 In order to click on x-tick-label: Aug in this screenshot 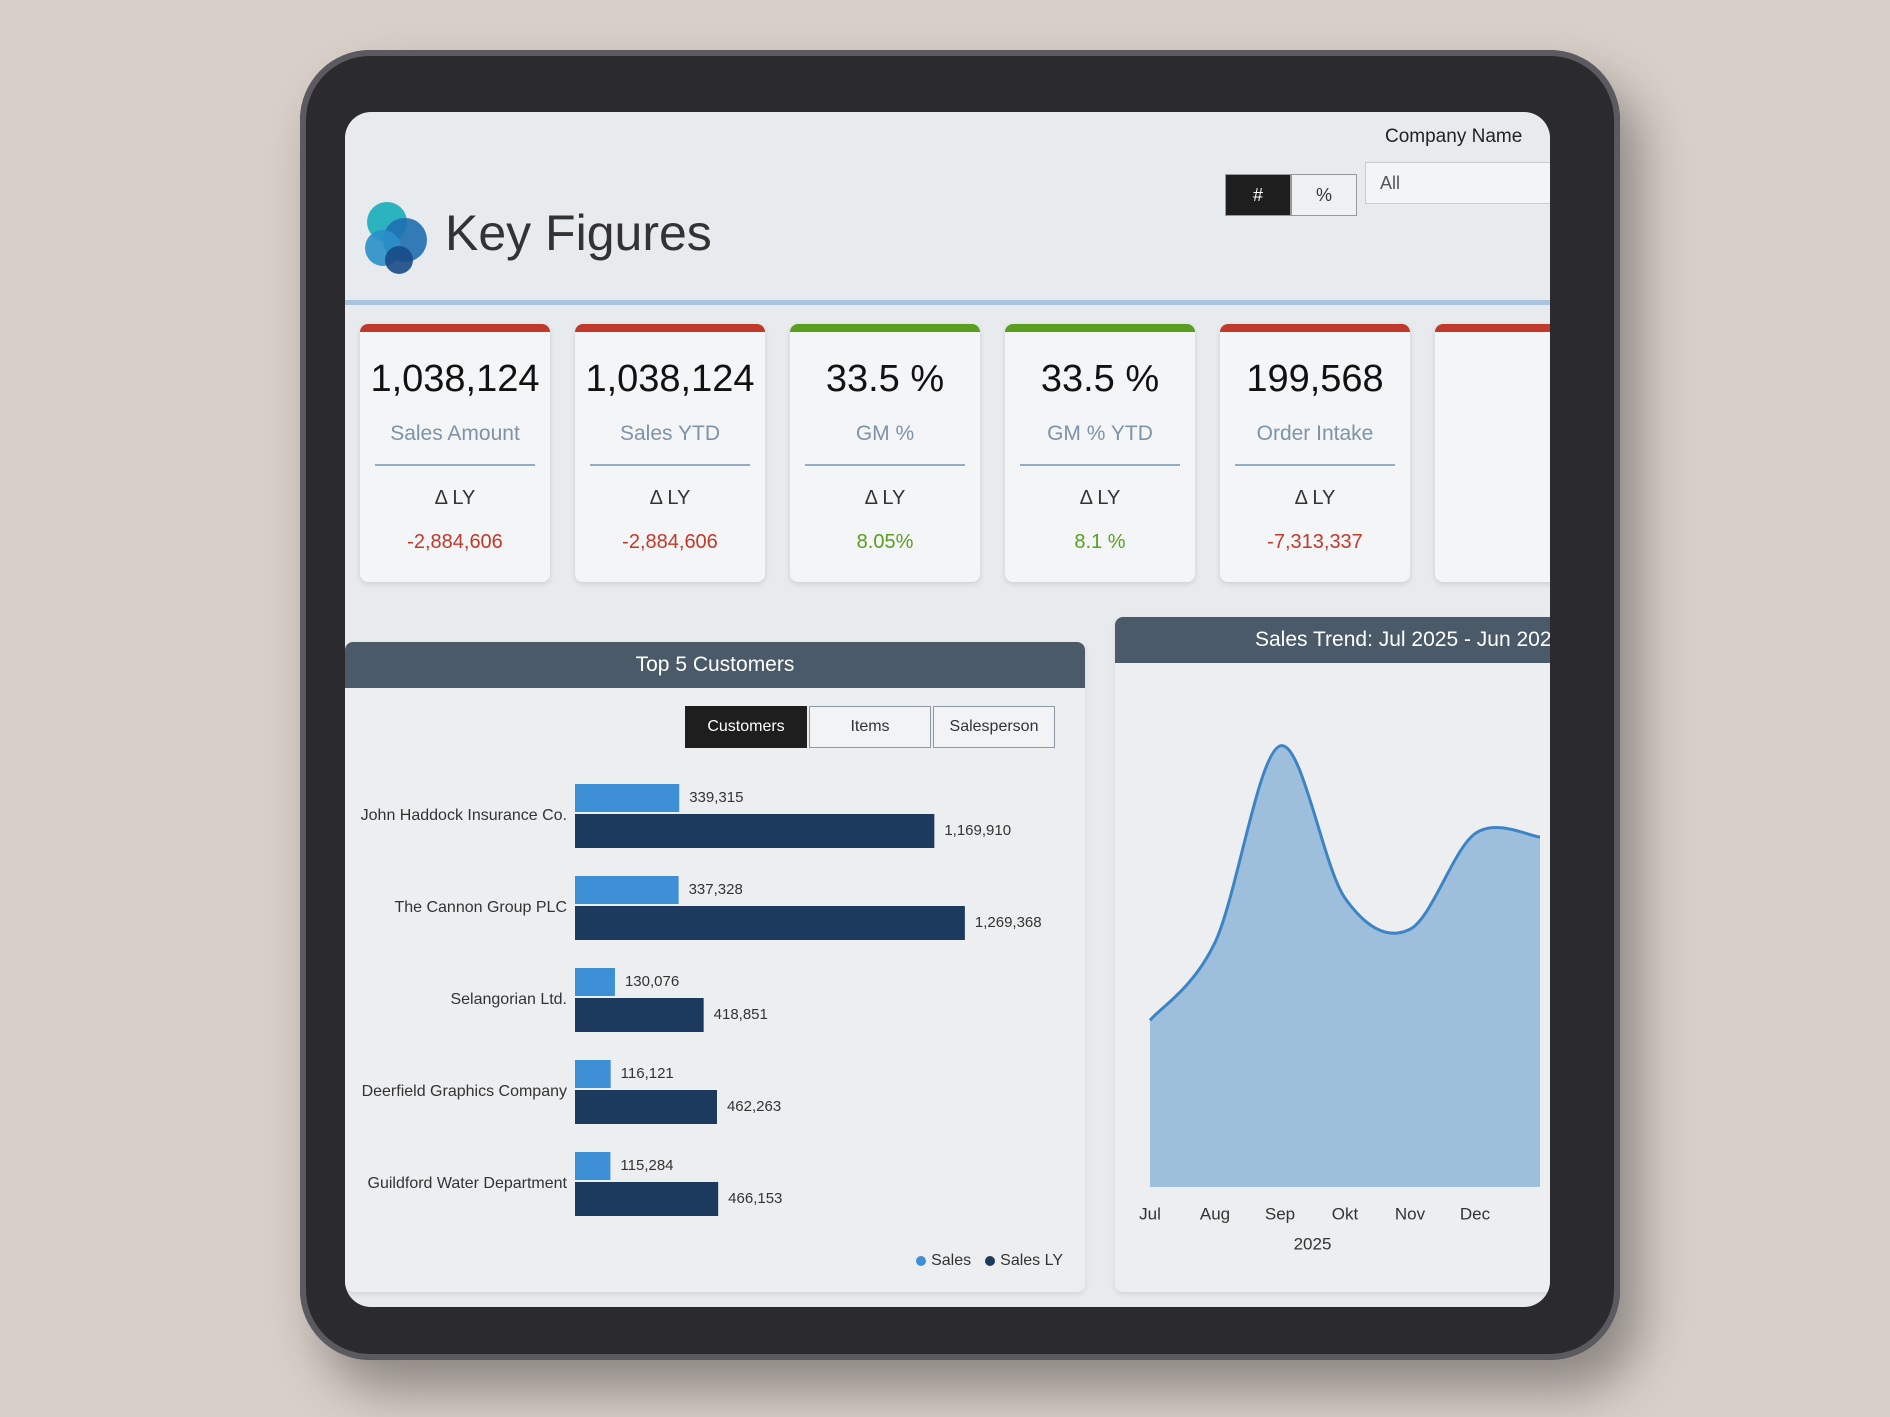, I will do `click(1215, 1213)`.